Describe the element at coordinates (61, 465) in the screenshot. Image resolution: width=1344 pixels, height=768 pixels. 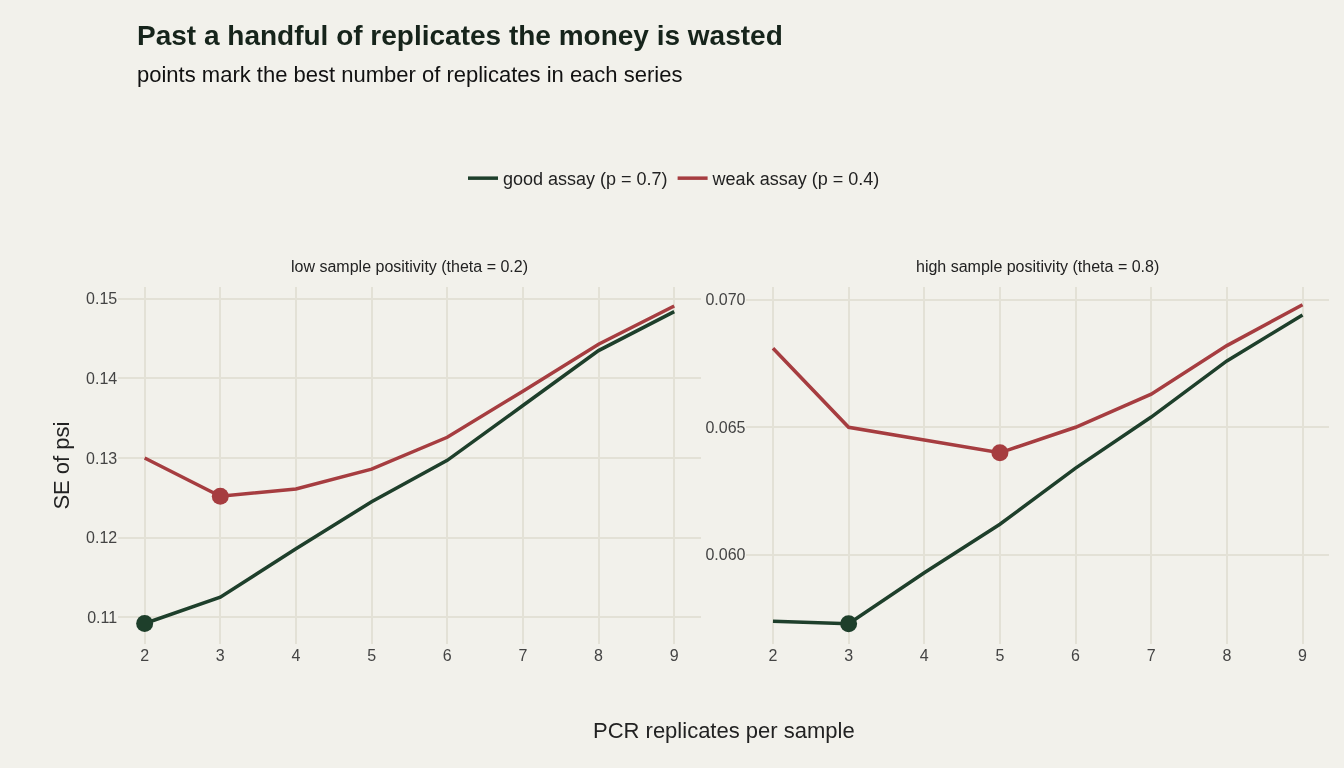
I see `y-axis-title: SE of psi` at that location.